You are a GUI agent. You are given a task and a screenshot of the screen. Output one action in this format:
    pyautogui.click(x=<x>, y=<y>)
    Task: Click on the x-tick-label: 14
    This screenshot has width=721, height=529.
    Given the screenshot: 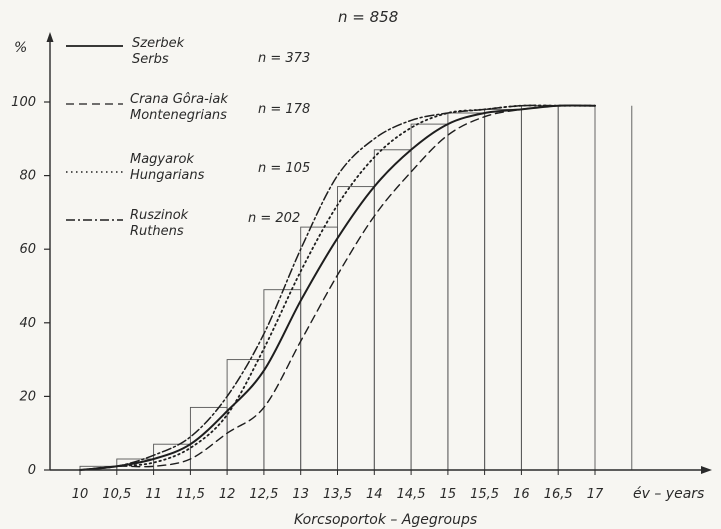 What is the action you would take?
    pyautogui.click(x=374, y=494)
    